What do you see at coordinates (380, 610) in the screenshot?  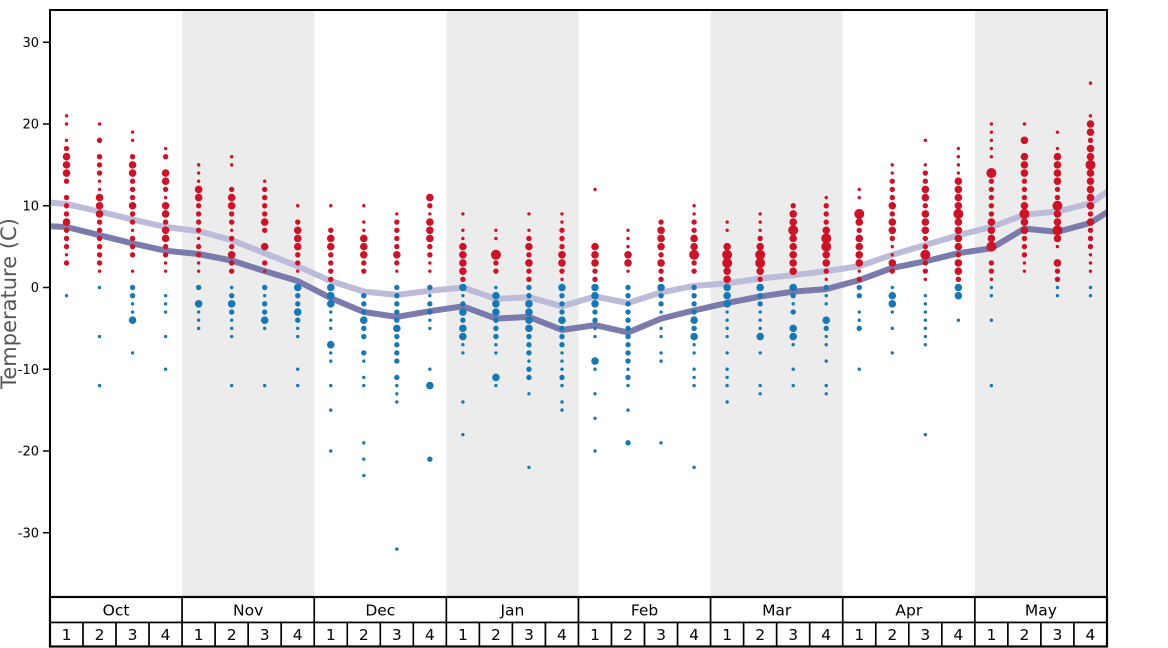 I see `month-label: Dec` at bounding box center [380, 610].